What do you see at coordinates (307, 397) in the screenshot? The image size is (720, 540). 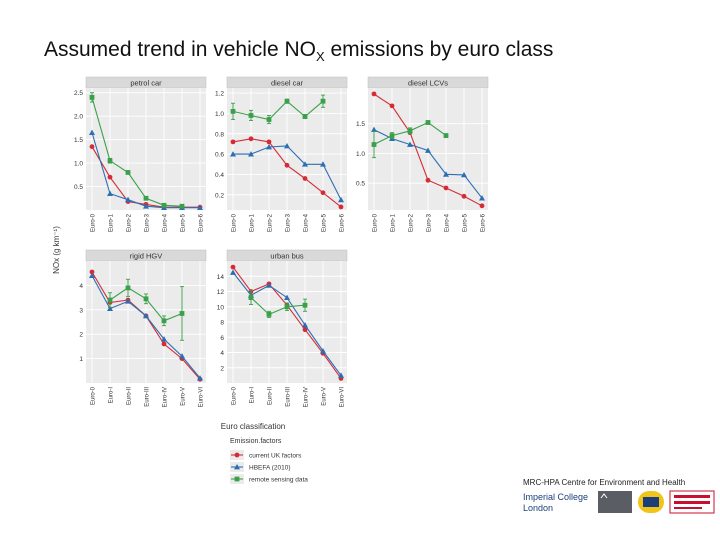 I see `panel-5-xtick-label: Euro-IV` at bounding box center [307, 397].